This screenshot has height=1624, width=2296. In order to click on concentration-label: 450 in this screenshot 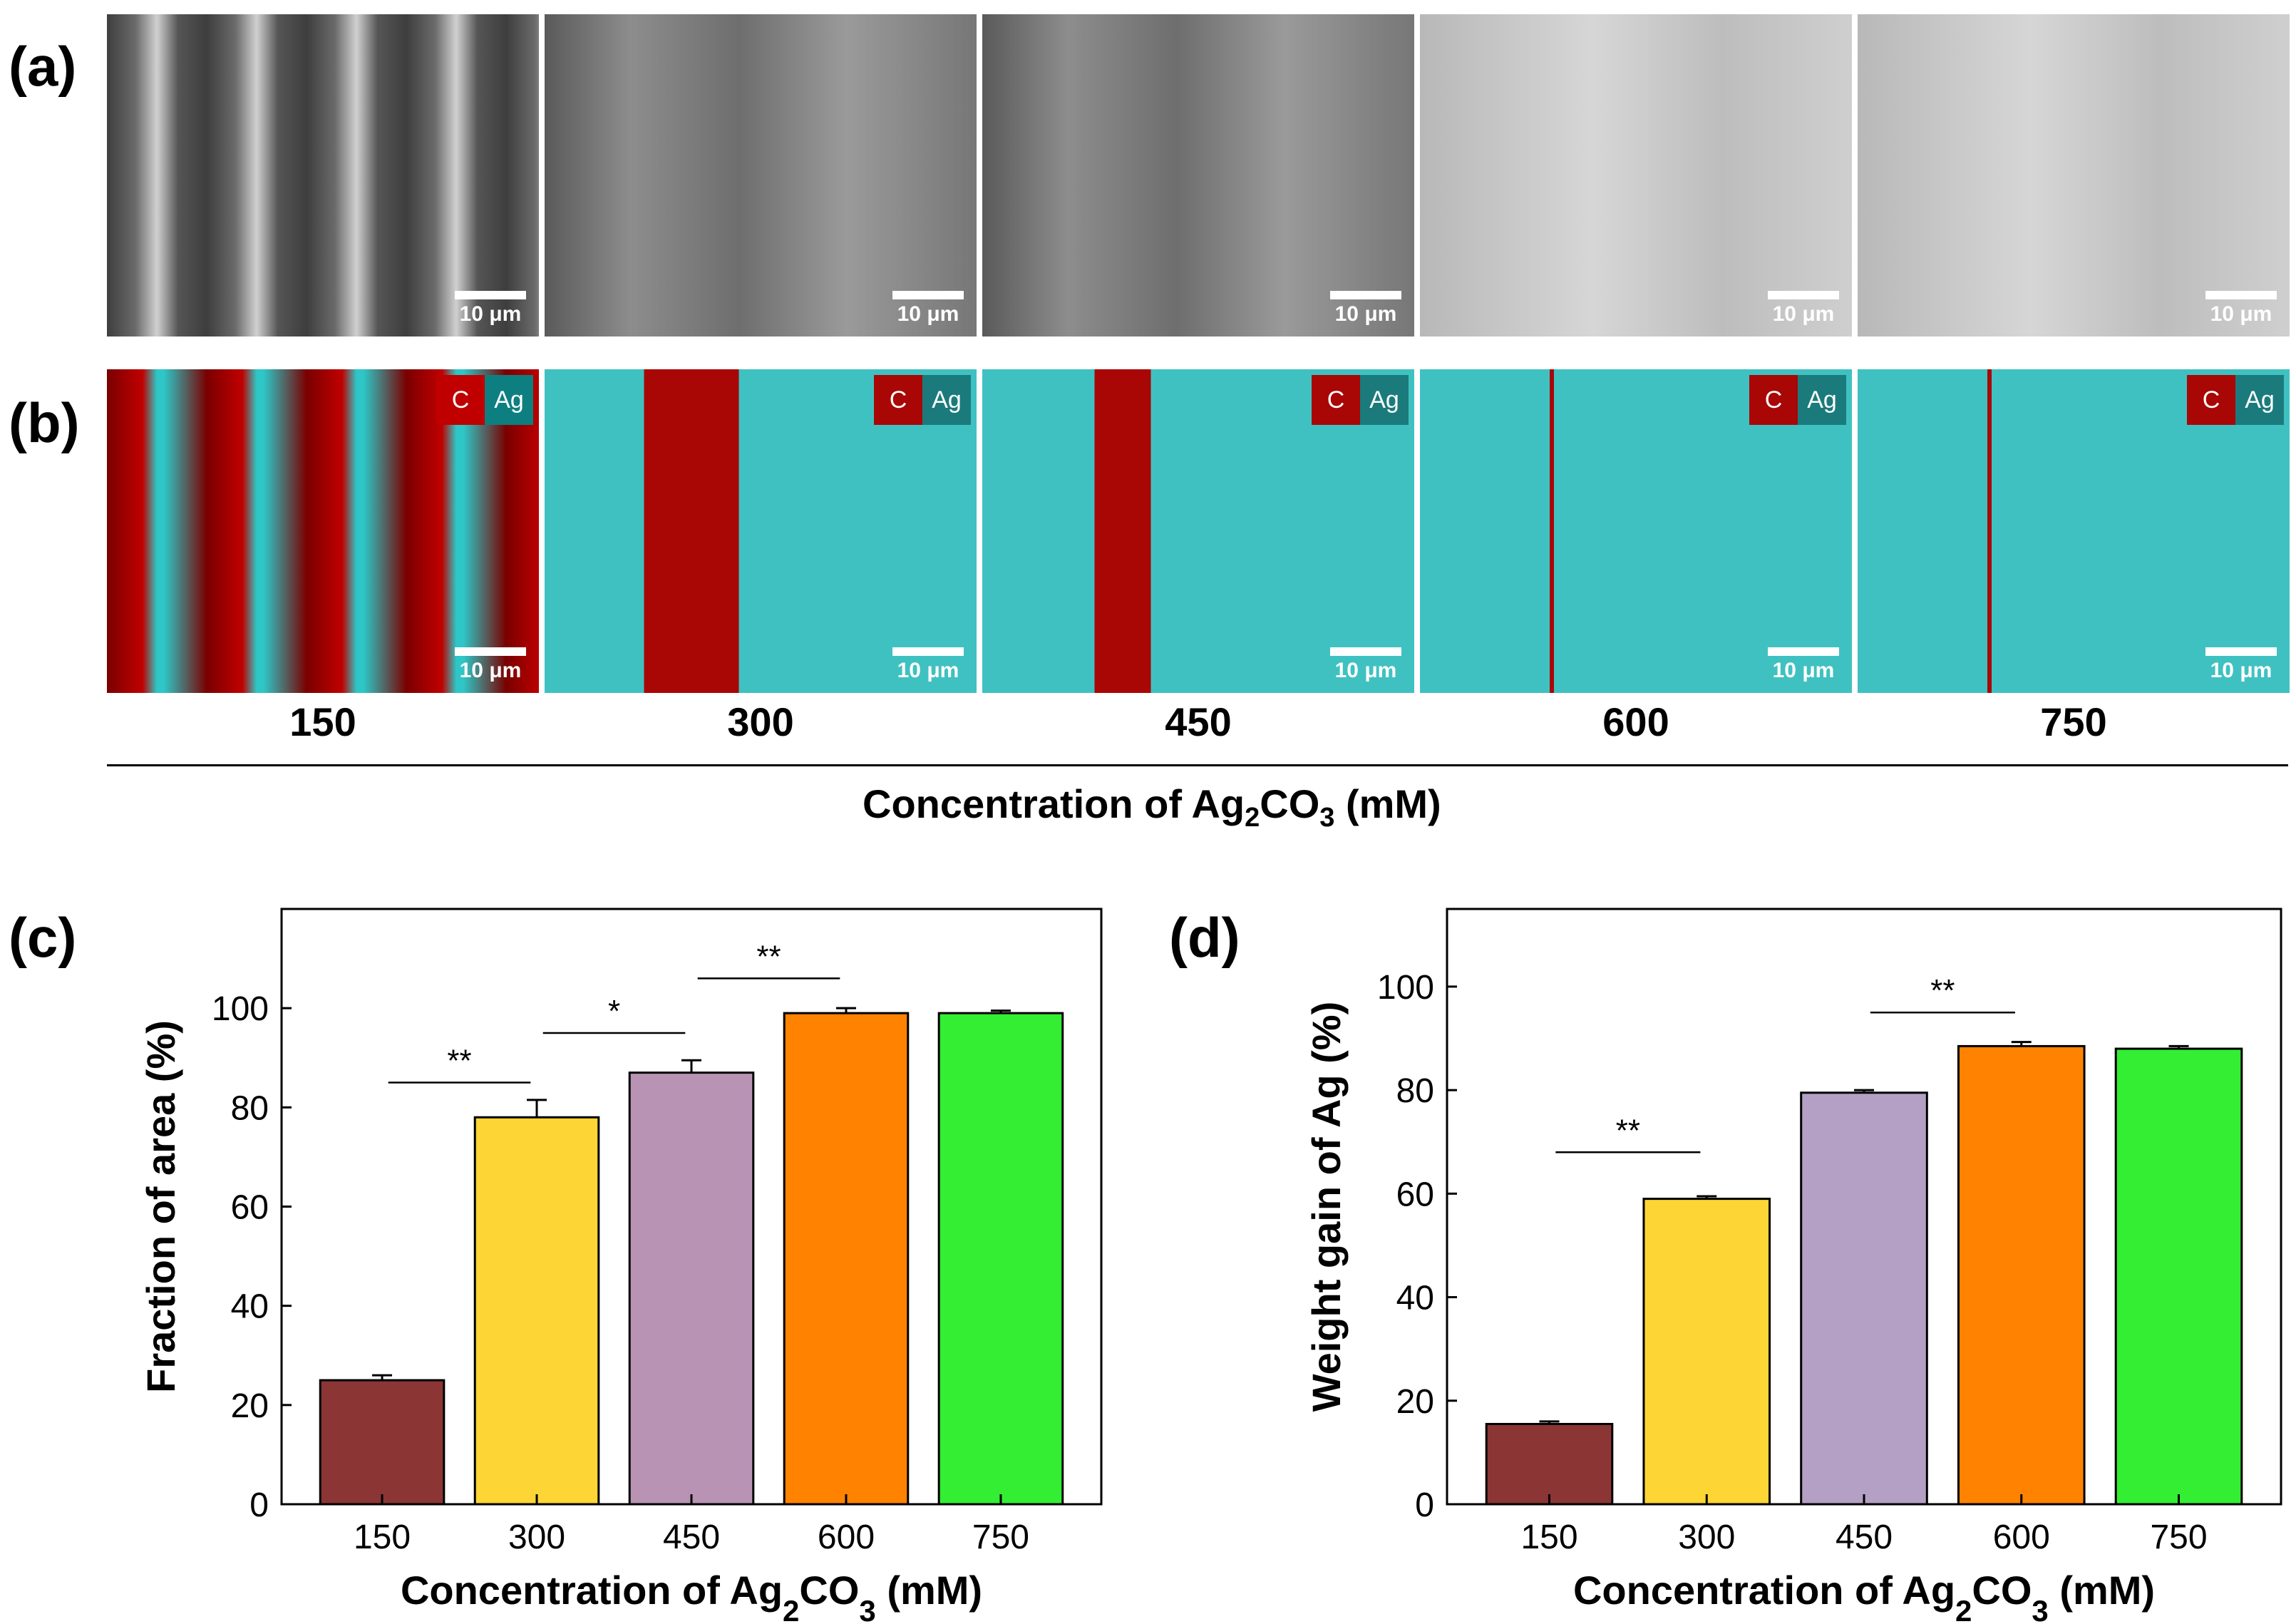, I will do `click(1198, 721)`.